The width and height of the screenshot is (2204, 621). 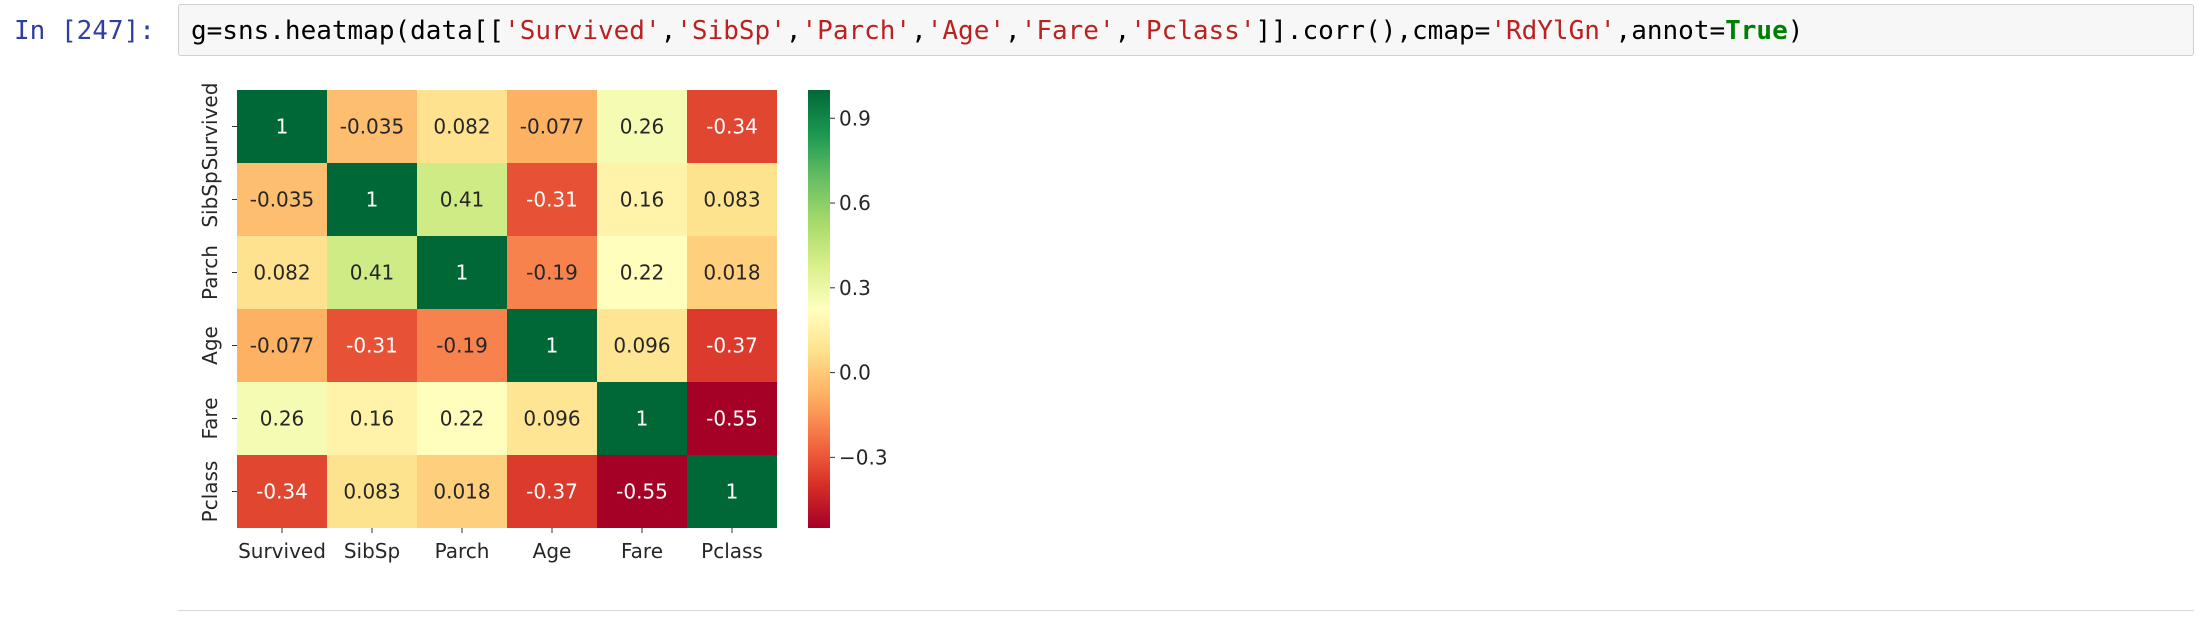 What do you see at coordinates (582, 31) in the screenshot?
I see `code-token: 'Survived'` at bounding box center [582, 31].